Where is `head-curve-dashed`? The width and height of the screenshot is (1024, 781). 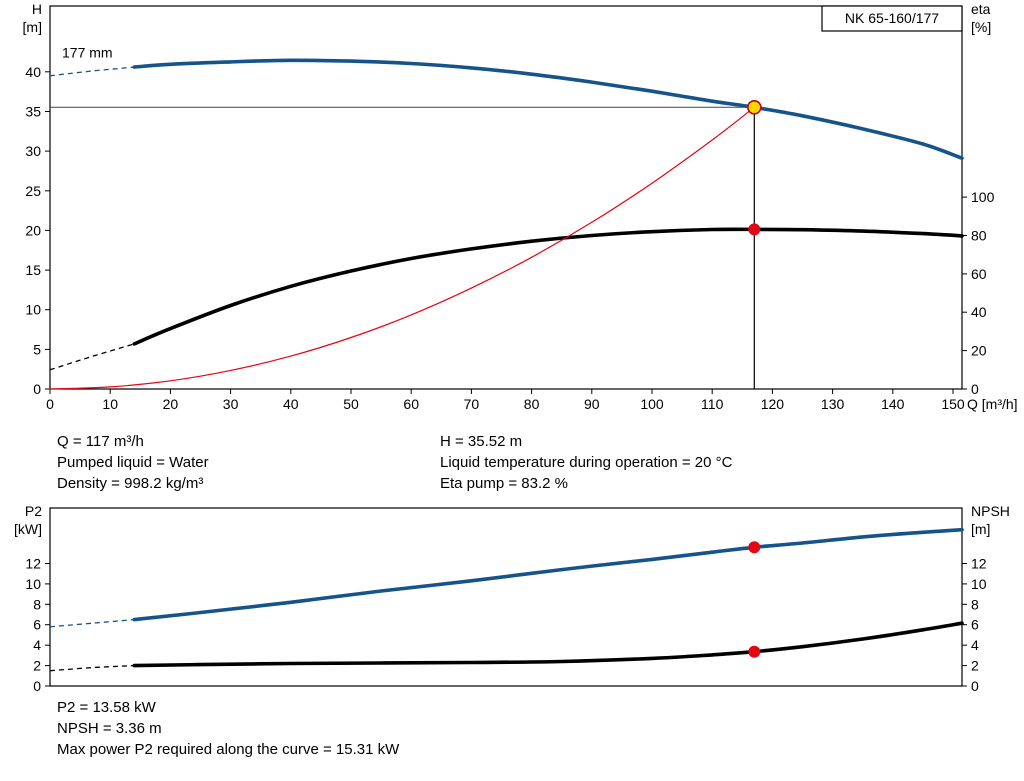
head-curve-dashed is located at coordinates (92, 71).